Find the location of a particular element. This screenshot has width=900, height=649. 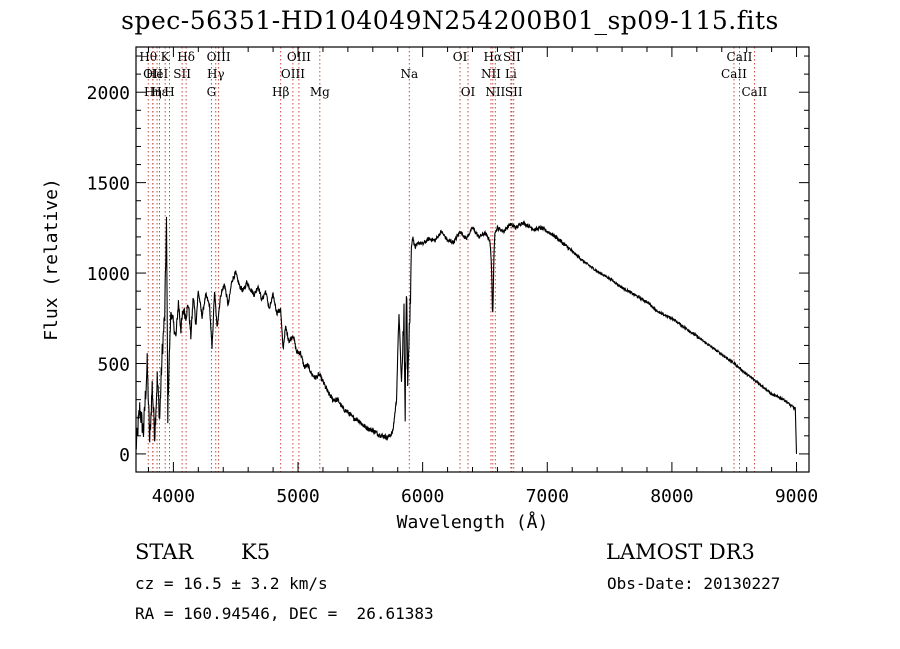

x-tick-label: 4000 is located at coordinates (173, 496).